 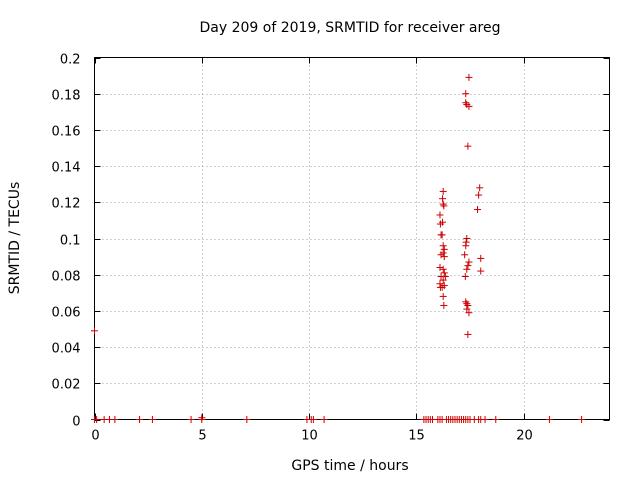 I want to click on y-tick-label: 0.06, so click(x=66, y=313).